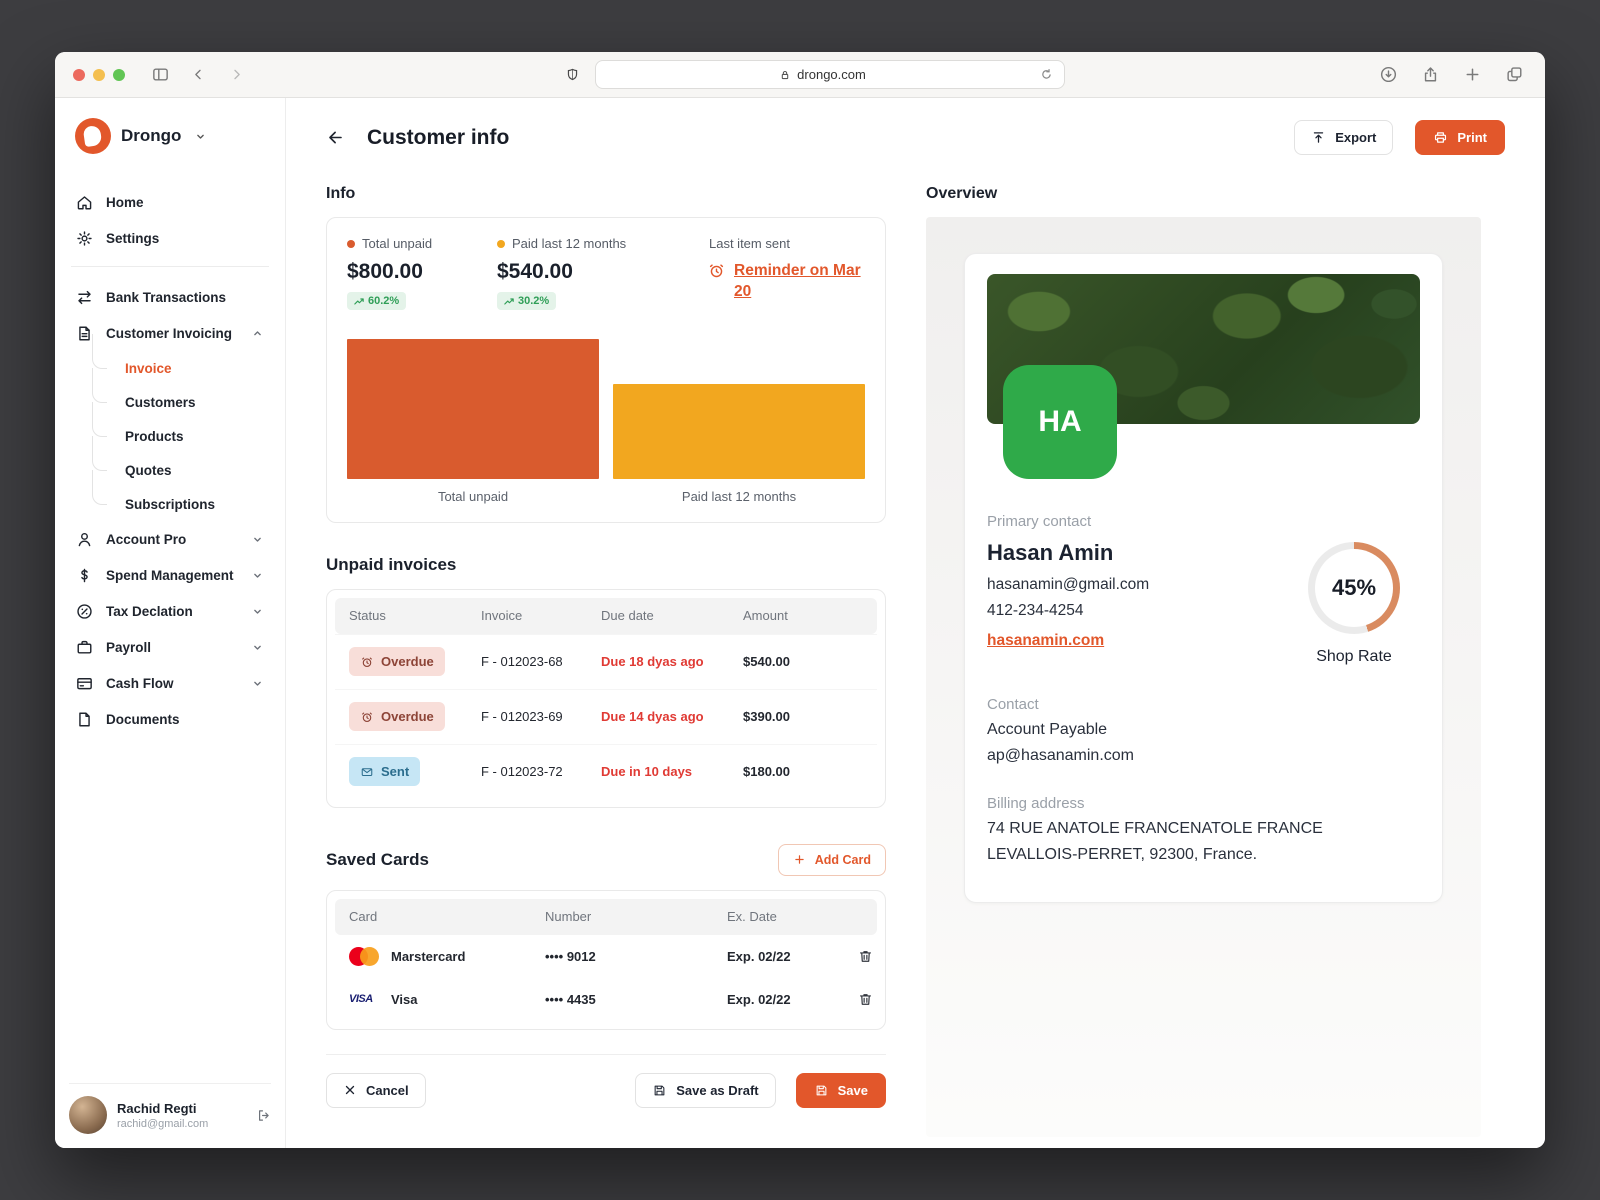 The height and width of the screenshot is (1200, 1600). I want to click on save-icon, so click(659, 1090).